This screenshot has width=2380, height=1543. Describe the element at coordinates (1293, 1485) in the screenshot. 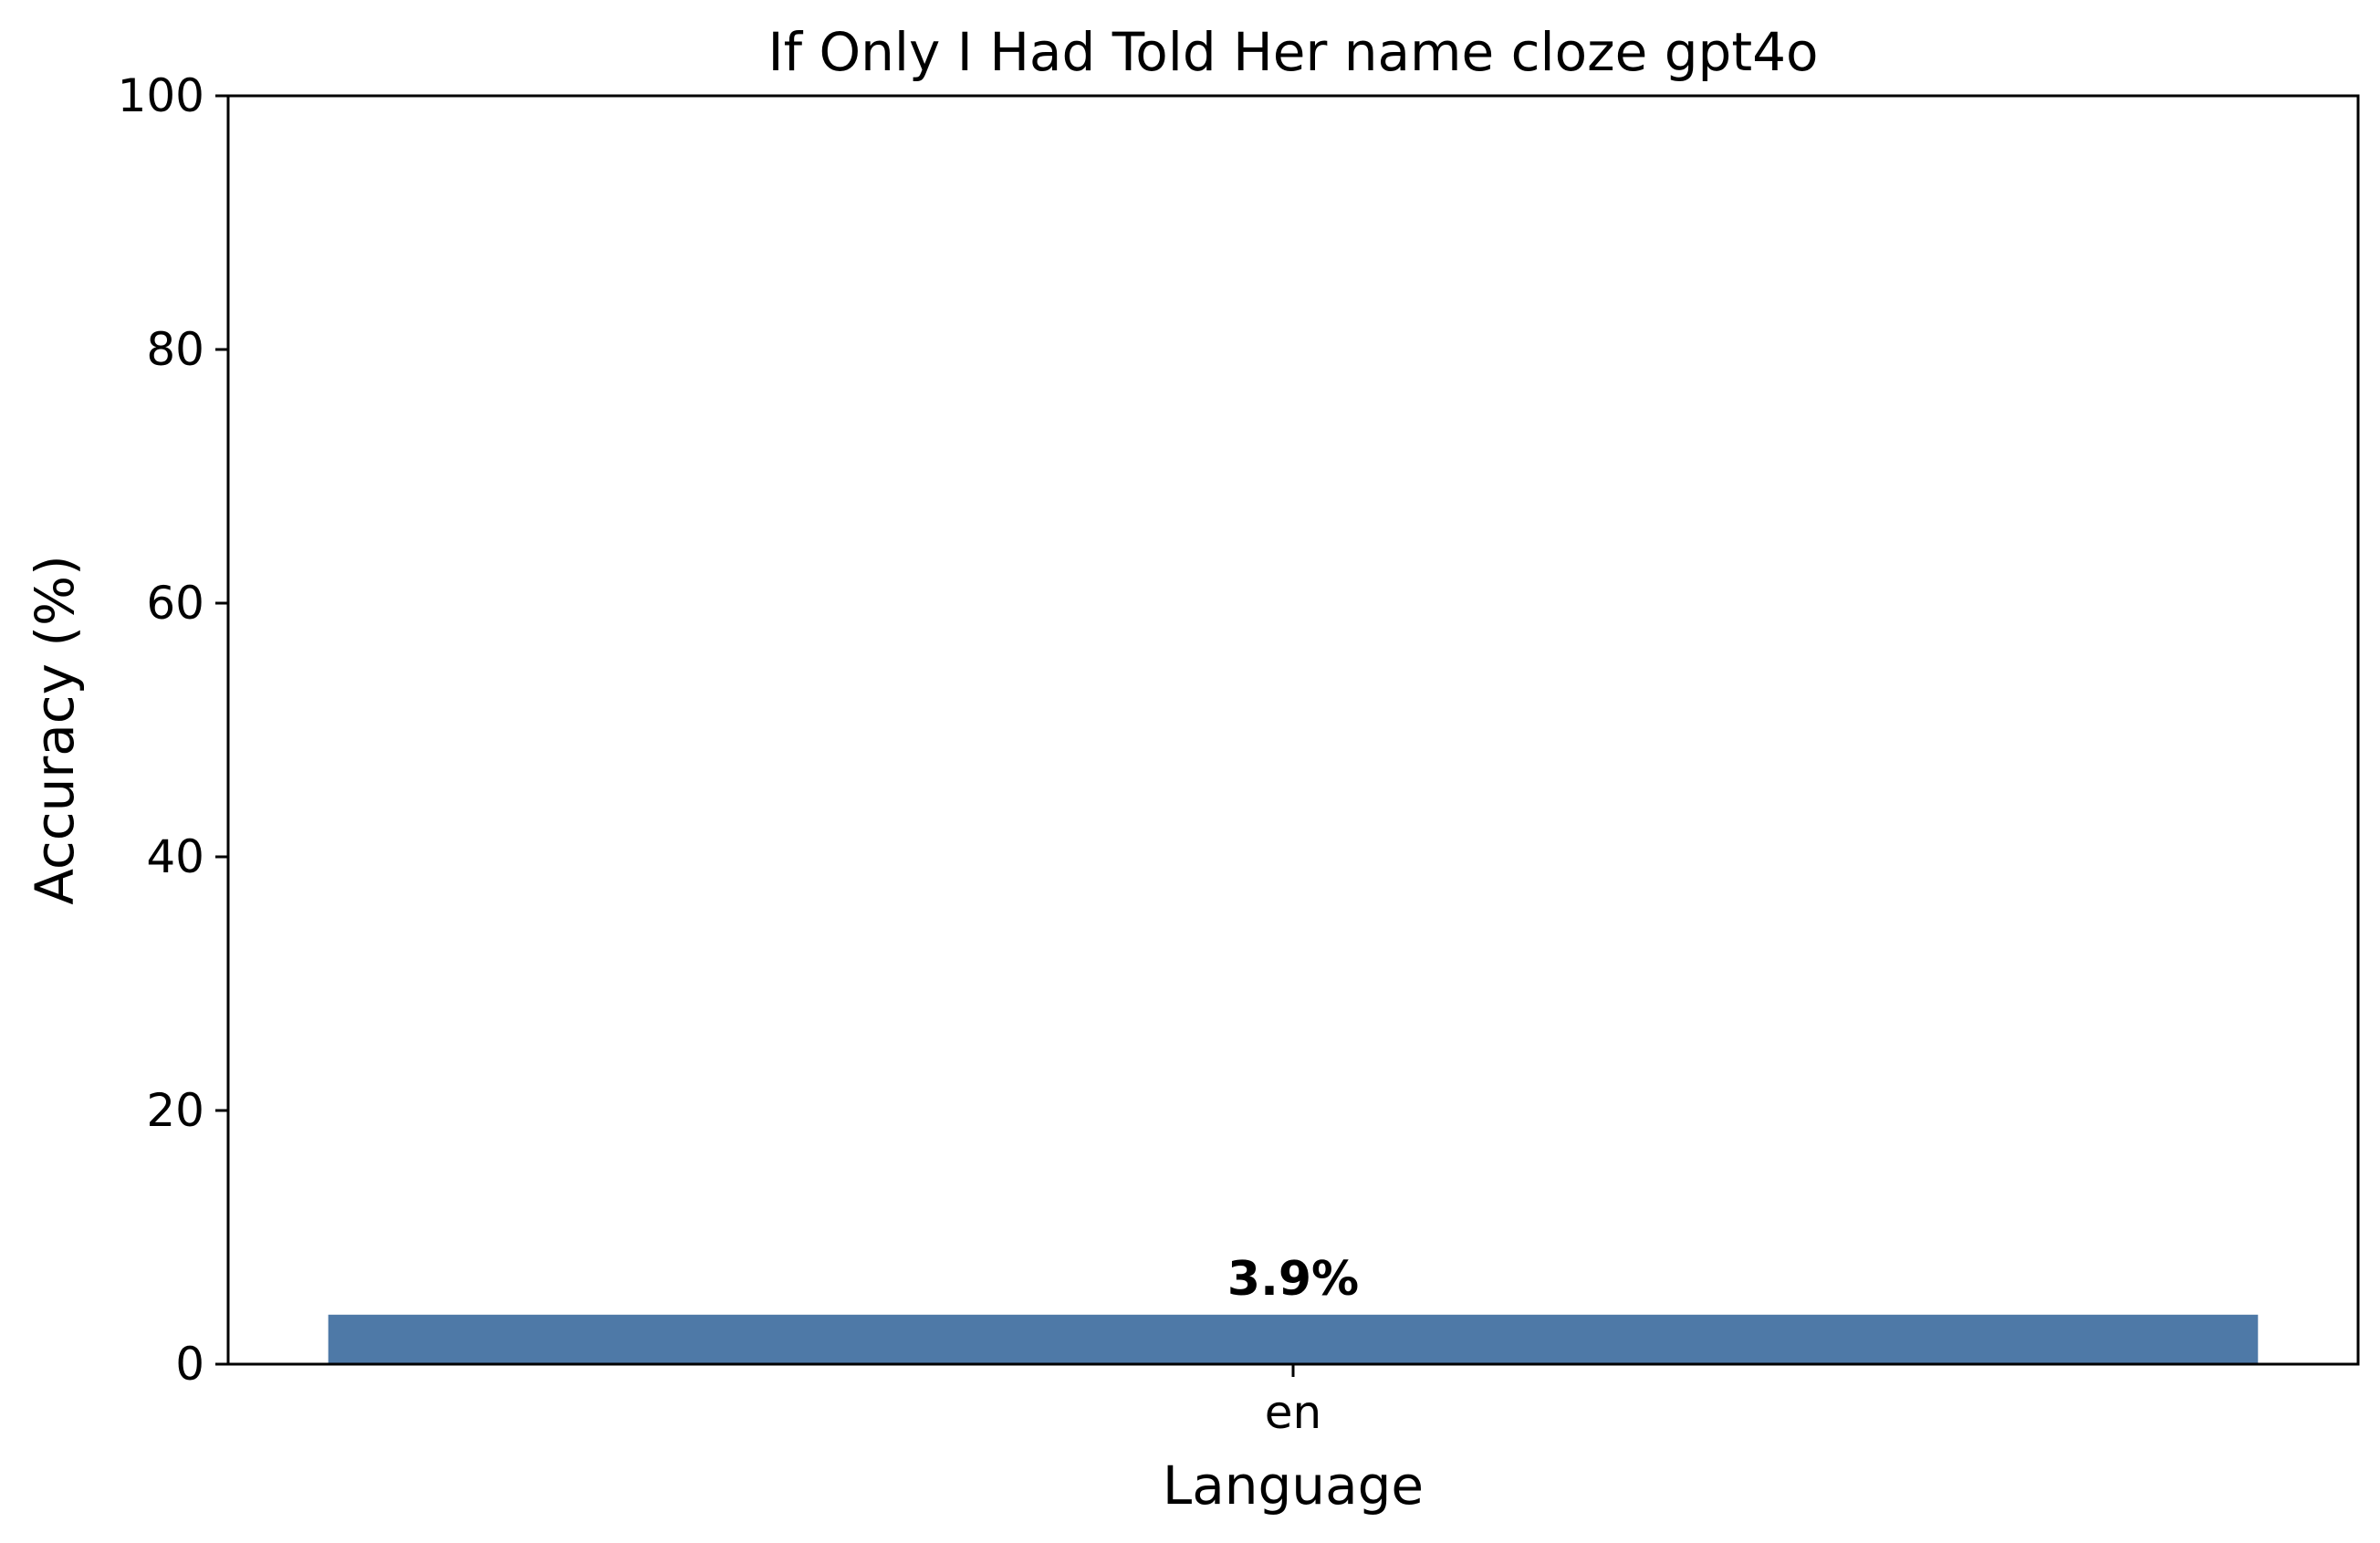

I see `x-axis-label: Language` at that location.